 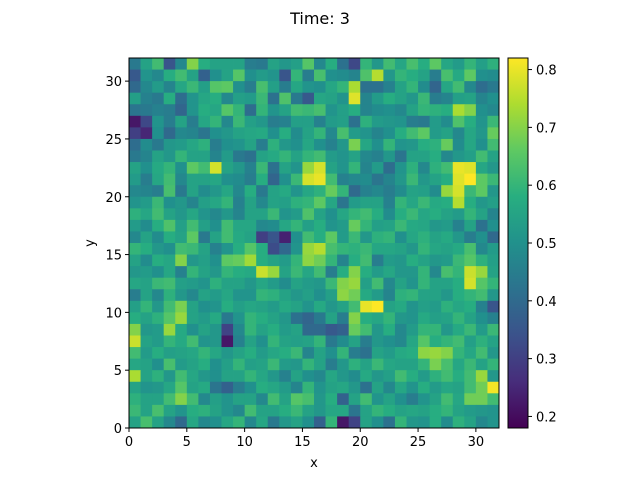 What do you see at coordinates (117, 256) in the screenshot?
I see `y-axis-ticks: 0 5 10 15 20 25 30` at bounding box center [117, 256].